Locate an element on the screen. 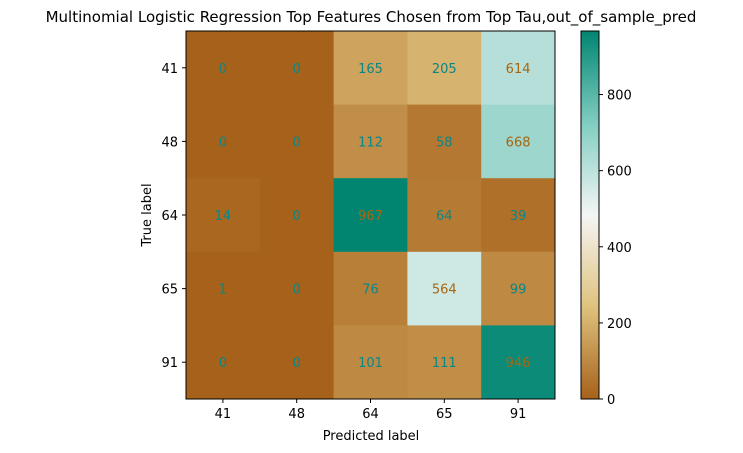  cell-value-label: 112 is located at coordinates (370, 142).